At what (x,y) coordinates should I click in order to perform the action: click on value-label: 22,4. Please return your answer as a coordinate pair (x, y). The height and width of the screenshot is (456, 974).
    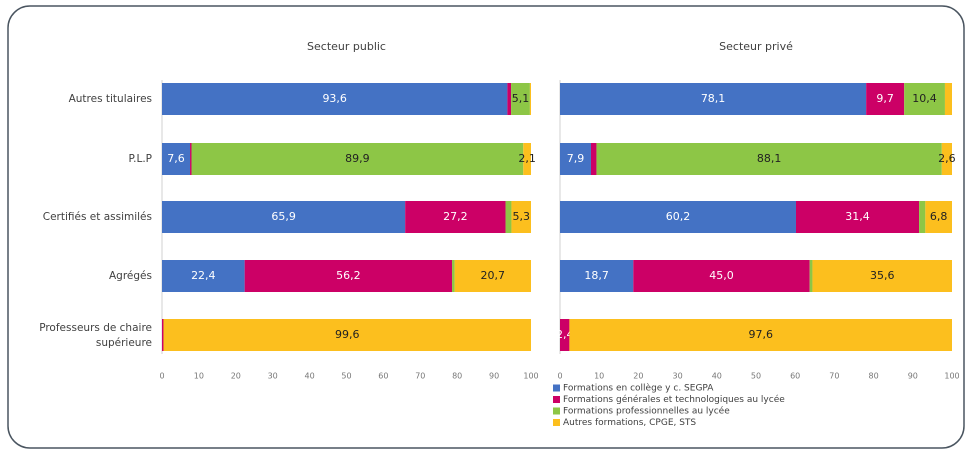
    Looking at the image, I should click on (203, 275).